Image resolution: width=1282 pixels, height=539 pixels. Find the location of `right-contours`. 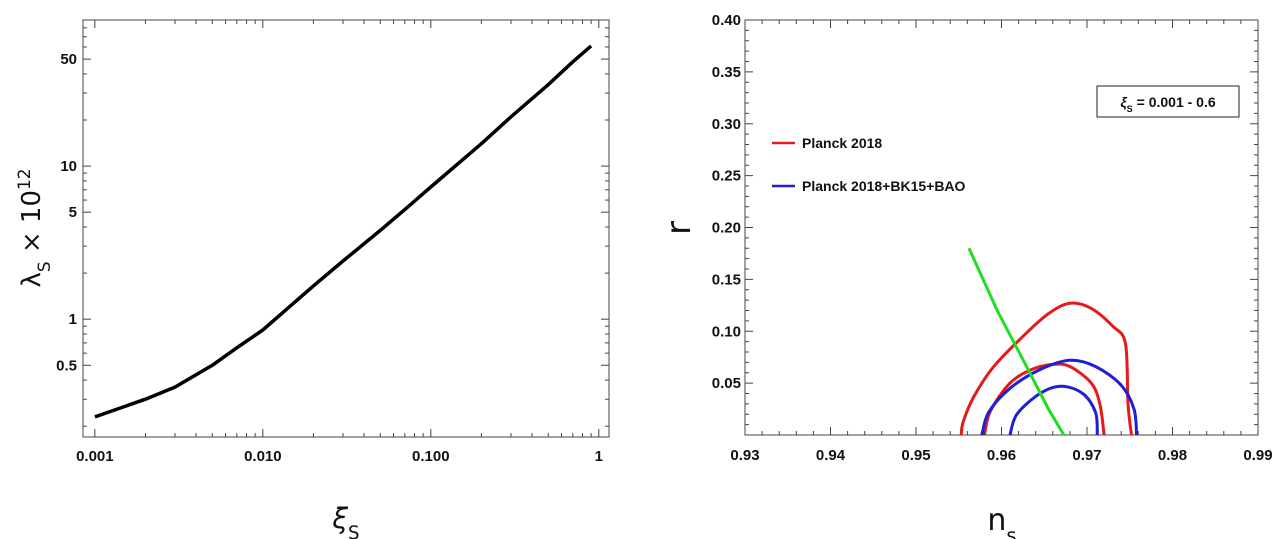

right-contours is located at coordinates (1049, 368).